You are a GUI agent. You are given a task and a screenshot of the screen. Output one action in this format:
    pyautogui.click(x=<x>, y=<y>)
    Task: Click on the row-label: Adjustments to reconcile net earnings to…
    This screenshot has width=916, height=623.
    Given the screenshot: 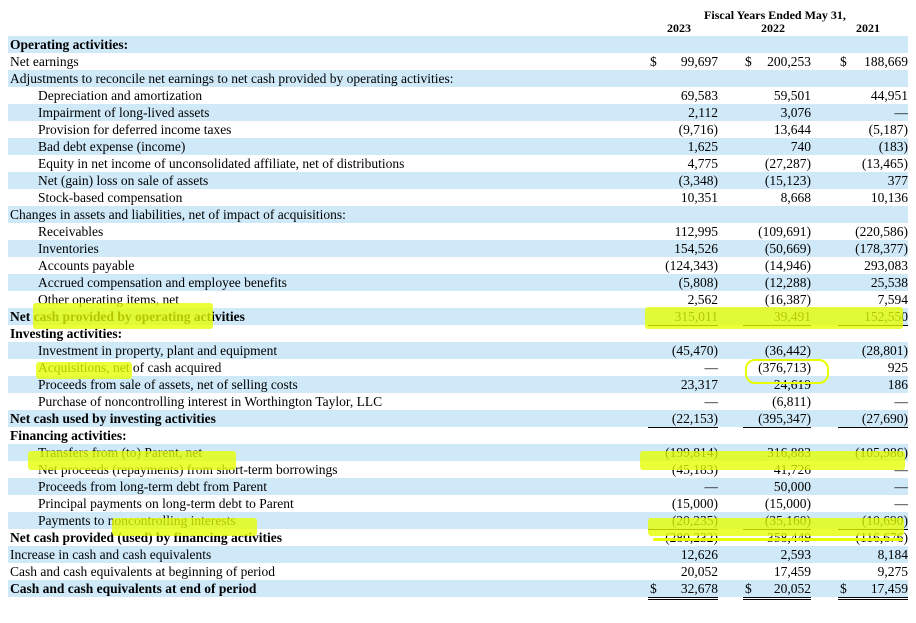 What is the action you would take?
    pyautogui.click(x=232, y=78)
    